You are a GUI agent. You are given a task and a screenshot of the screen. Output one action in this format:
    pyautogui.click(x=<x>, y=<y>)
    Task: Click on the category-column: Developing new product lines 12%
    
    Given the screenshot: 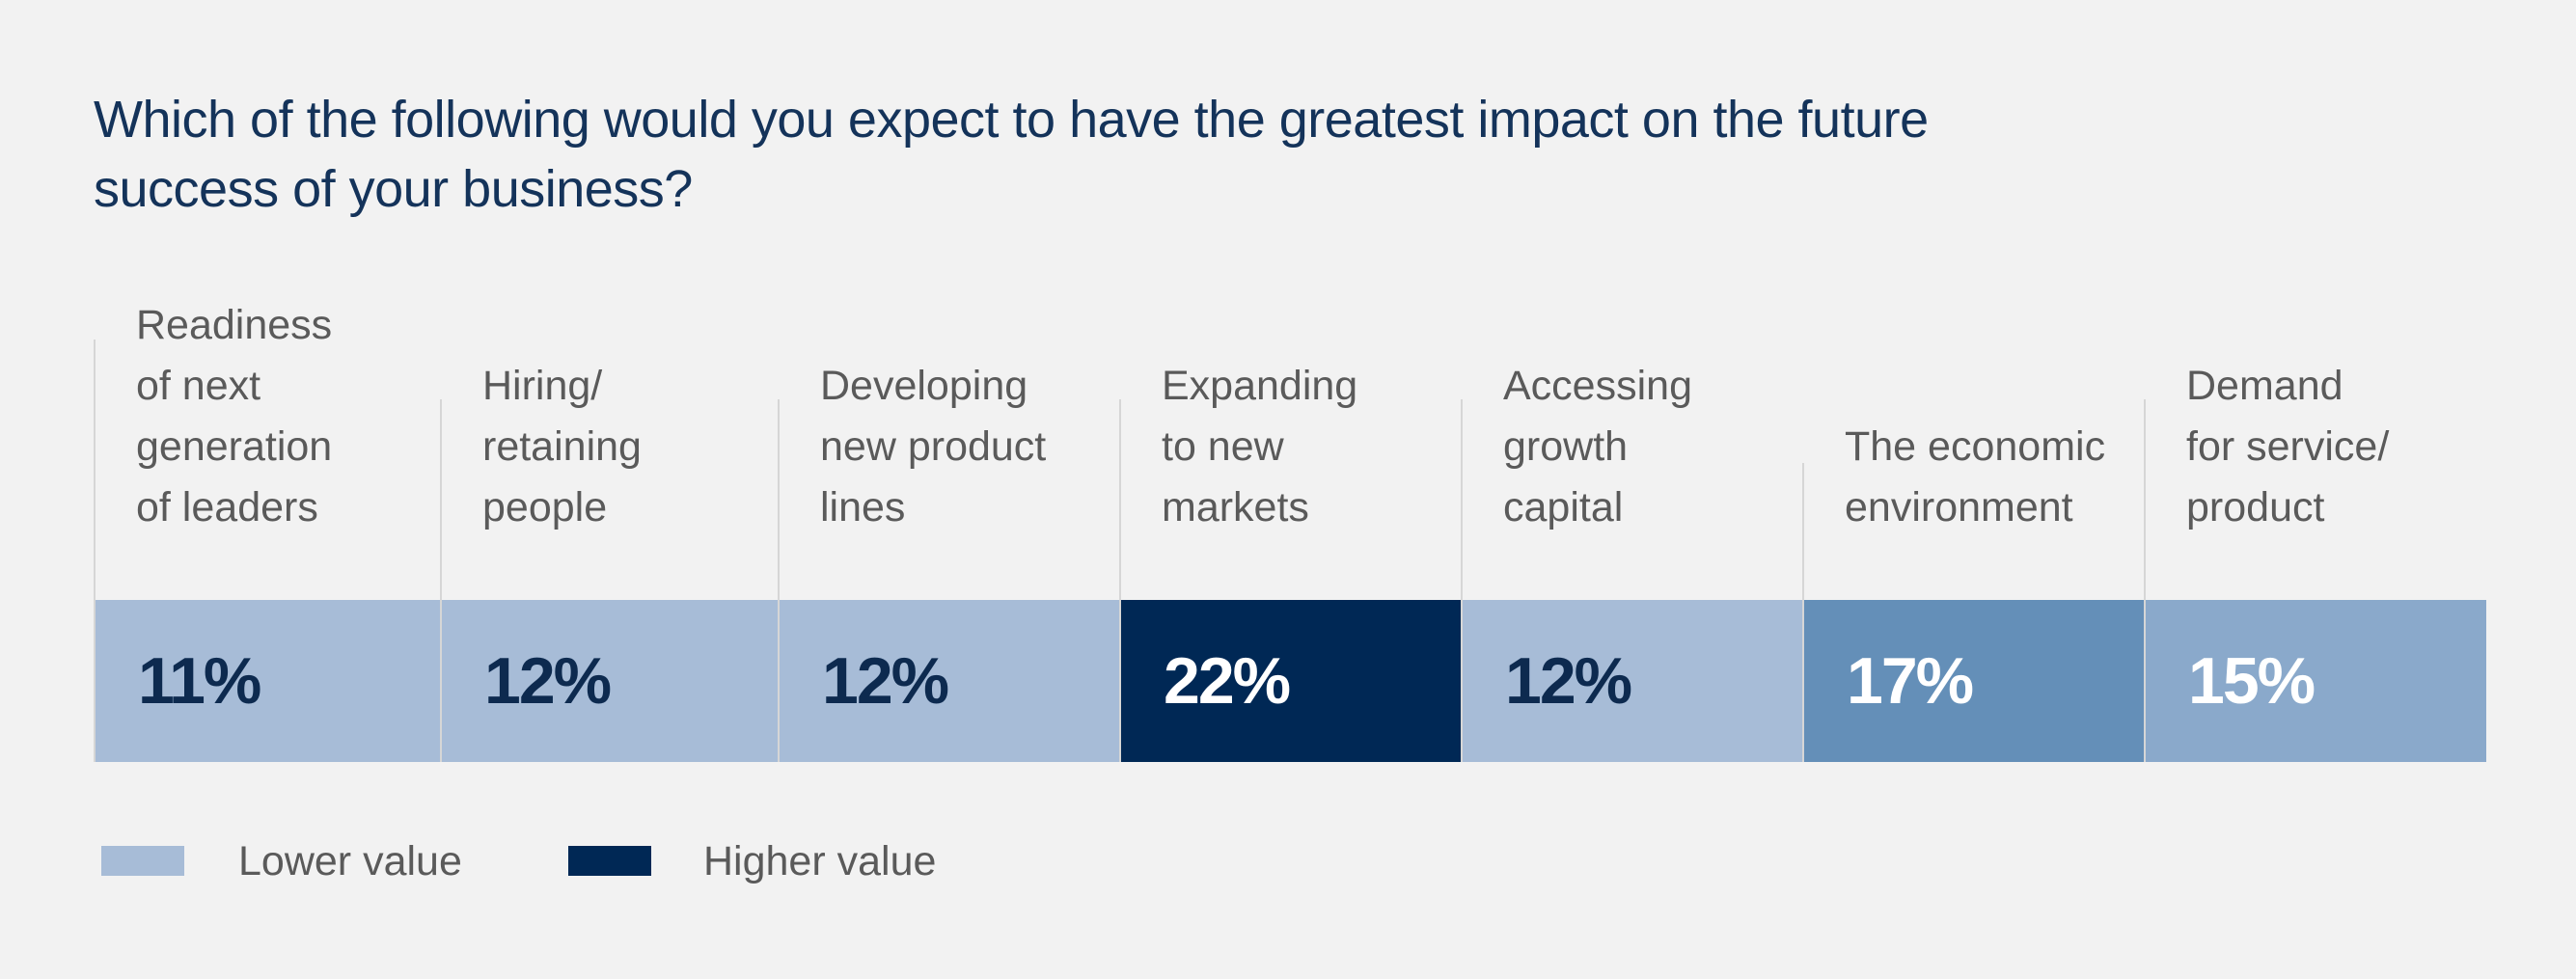 What is the action you would take?
    pyautogui.click(x=949, y=381)
    